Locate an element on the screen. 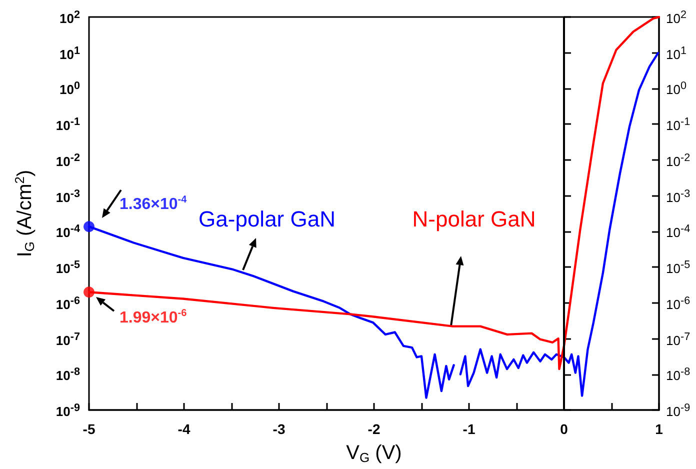 The height and width of the screenshot is (469, 696). text: 10$^{-4}$ is located at coordinates (678, 232).